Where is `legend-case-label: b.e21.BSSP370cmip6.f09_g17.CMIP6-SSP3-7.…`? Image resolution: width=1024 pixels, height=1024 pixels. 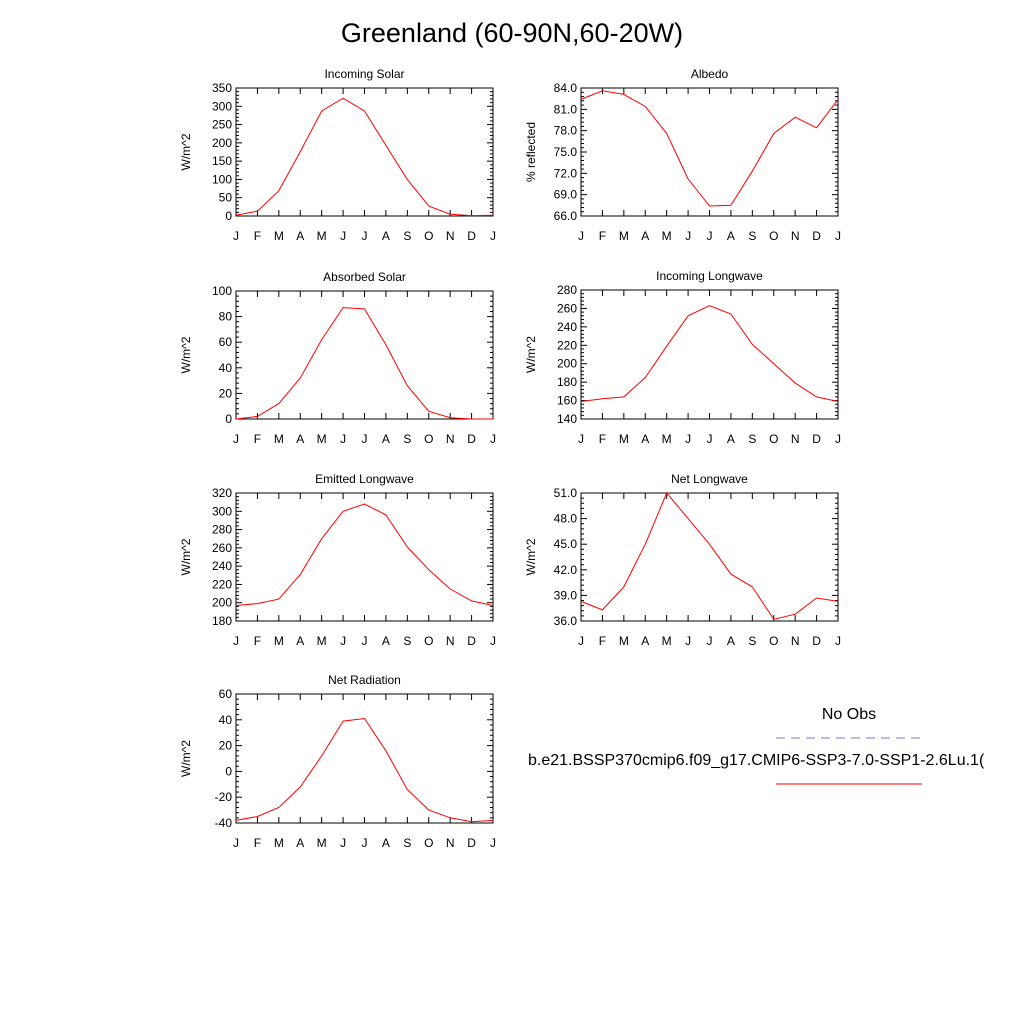
legend-case-label: b.e21.BSSP370cmip6.f09_g17.CMIP6-SSP3-7.… is located at coordinates (756, 760).